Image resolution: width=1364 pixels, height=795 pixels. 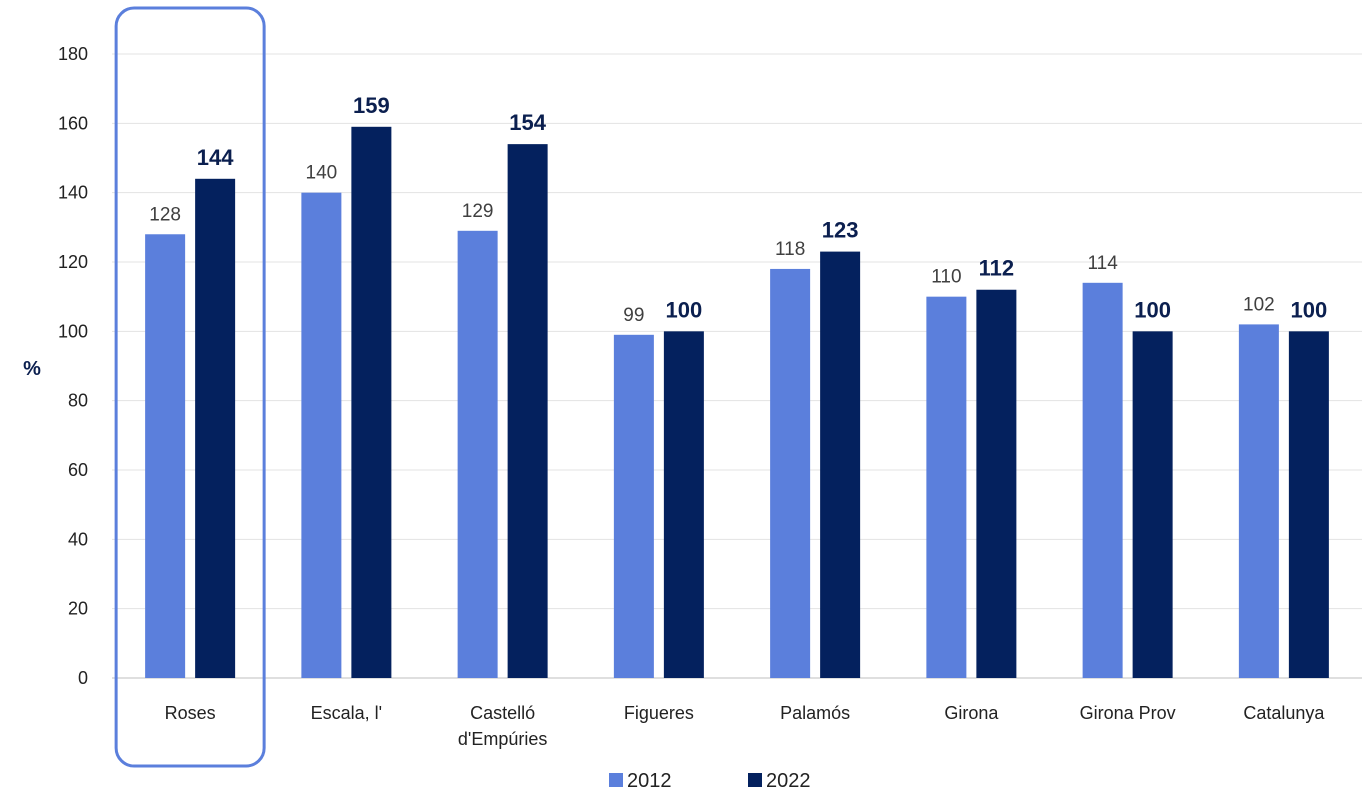 I want to click on y-tick-label: 80, so click(x=78, y=401).